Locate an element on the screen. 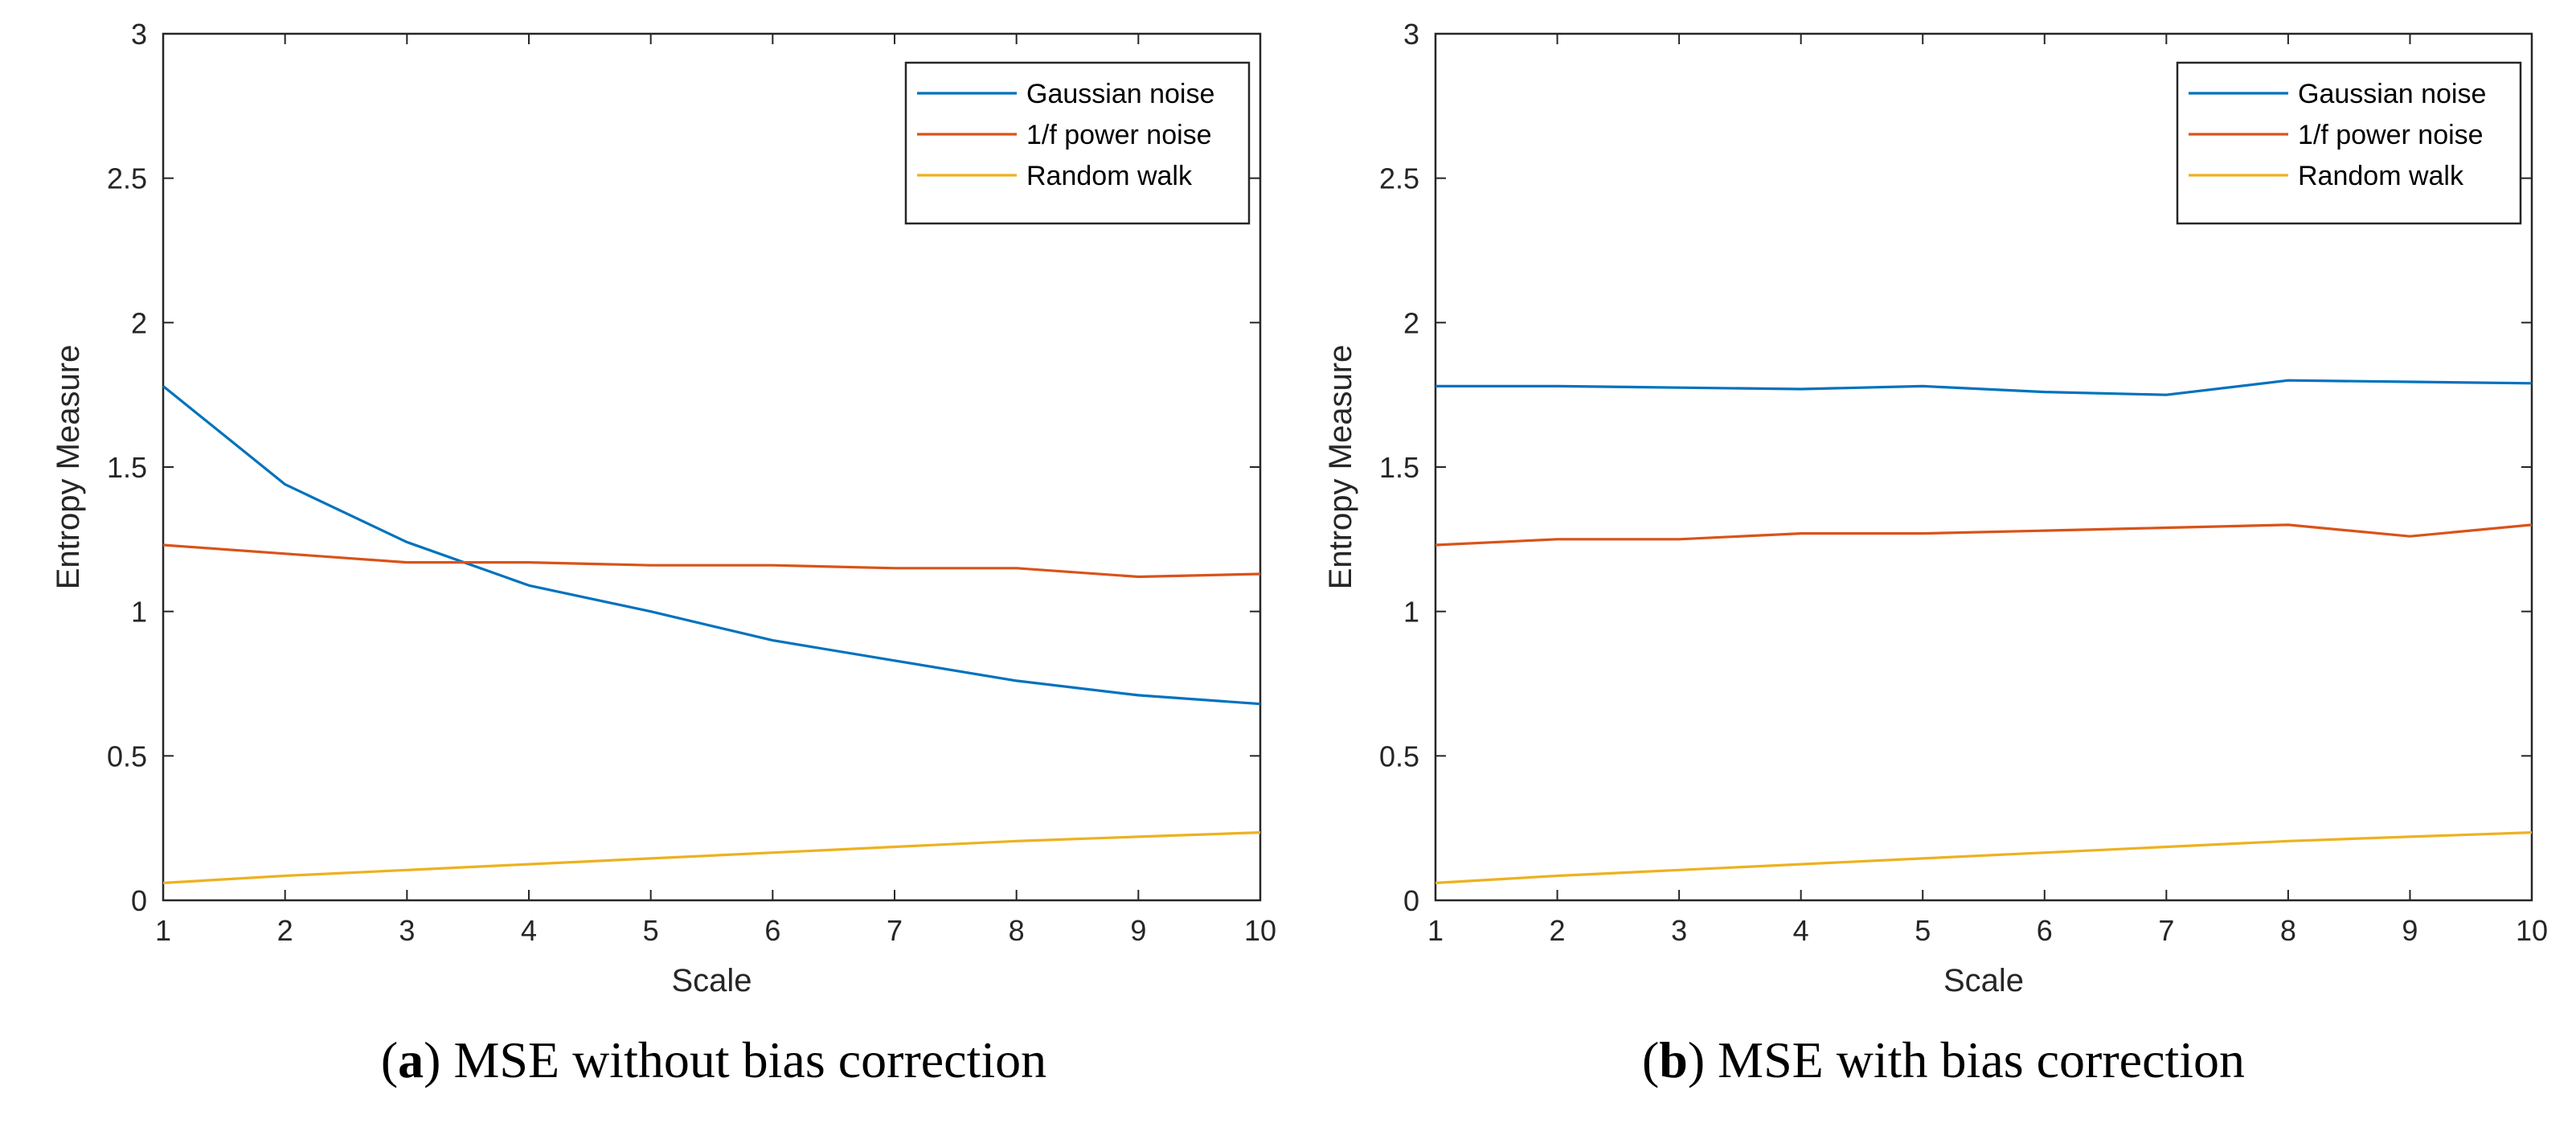 The height and width of the screenshot is (1127, 2576). panel-letter: b is located at coordinates (1673, 1059).